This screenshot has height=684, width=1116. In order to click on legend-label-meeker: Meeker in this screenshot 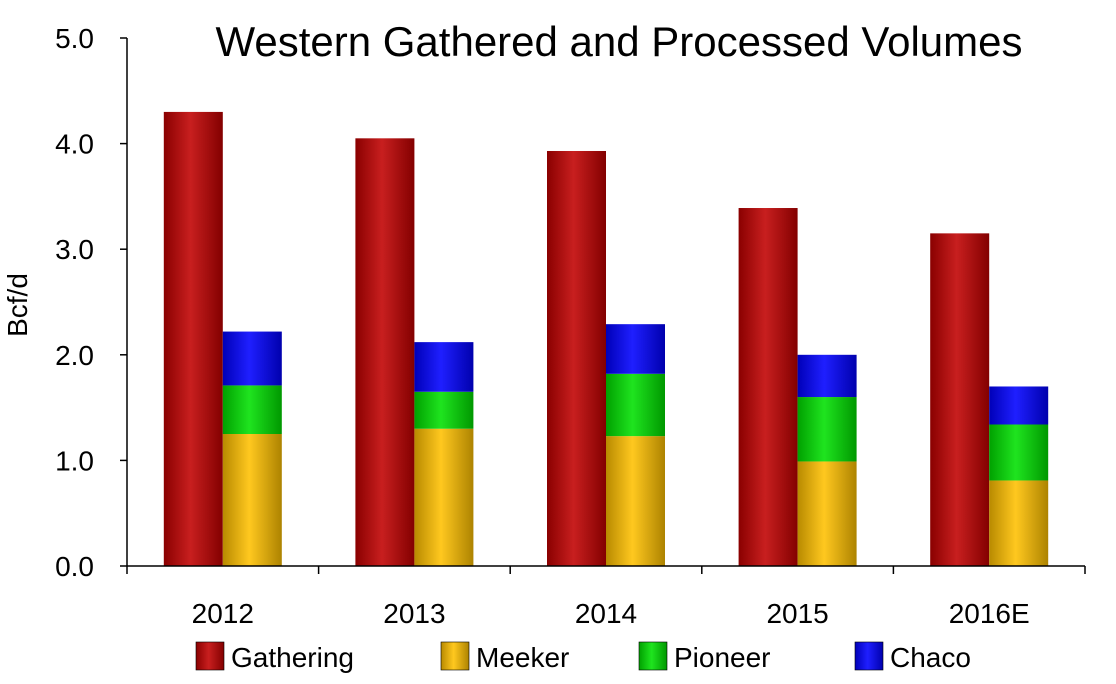, I will do `click(522, 657)`.